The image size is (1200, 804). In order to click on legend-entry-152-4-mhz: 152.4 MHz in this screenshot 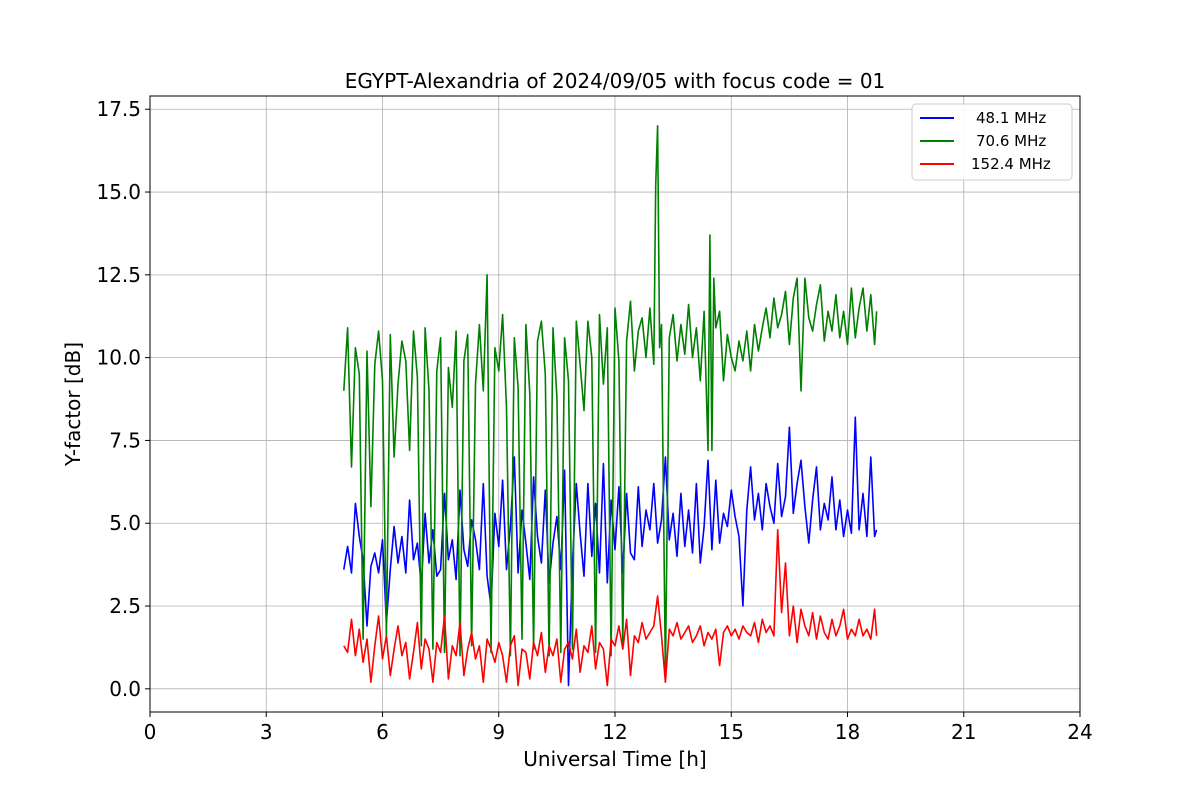, I will do `click(985, 164)`.